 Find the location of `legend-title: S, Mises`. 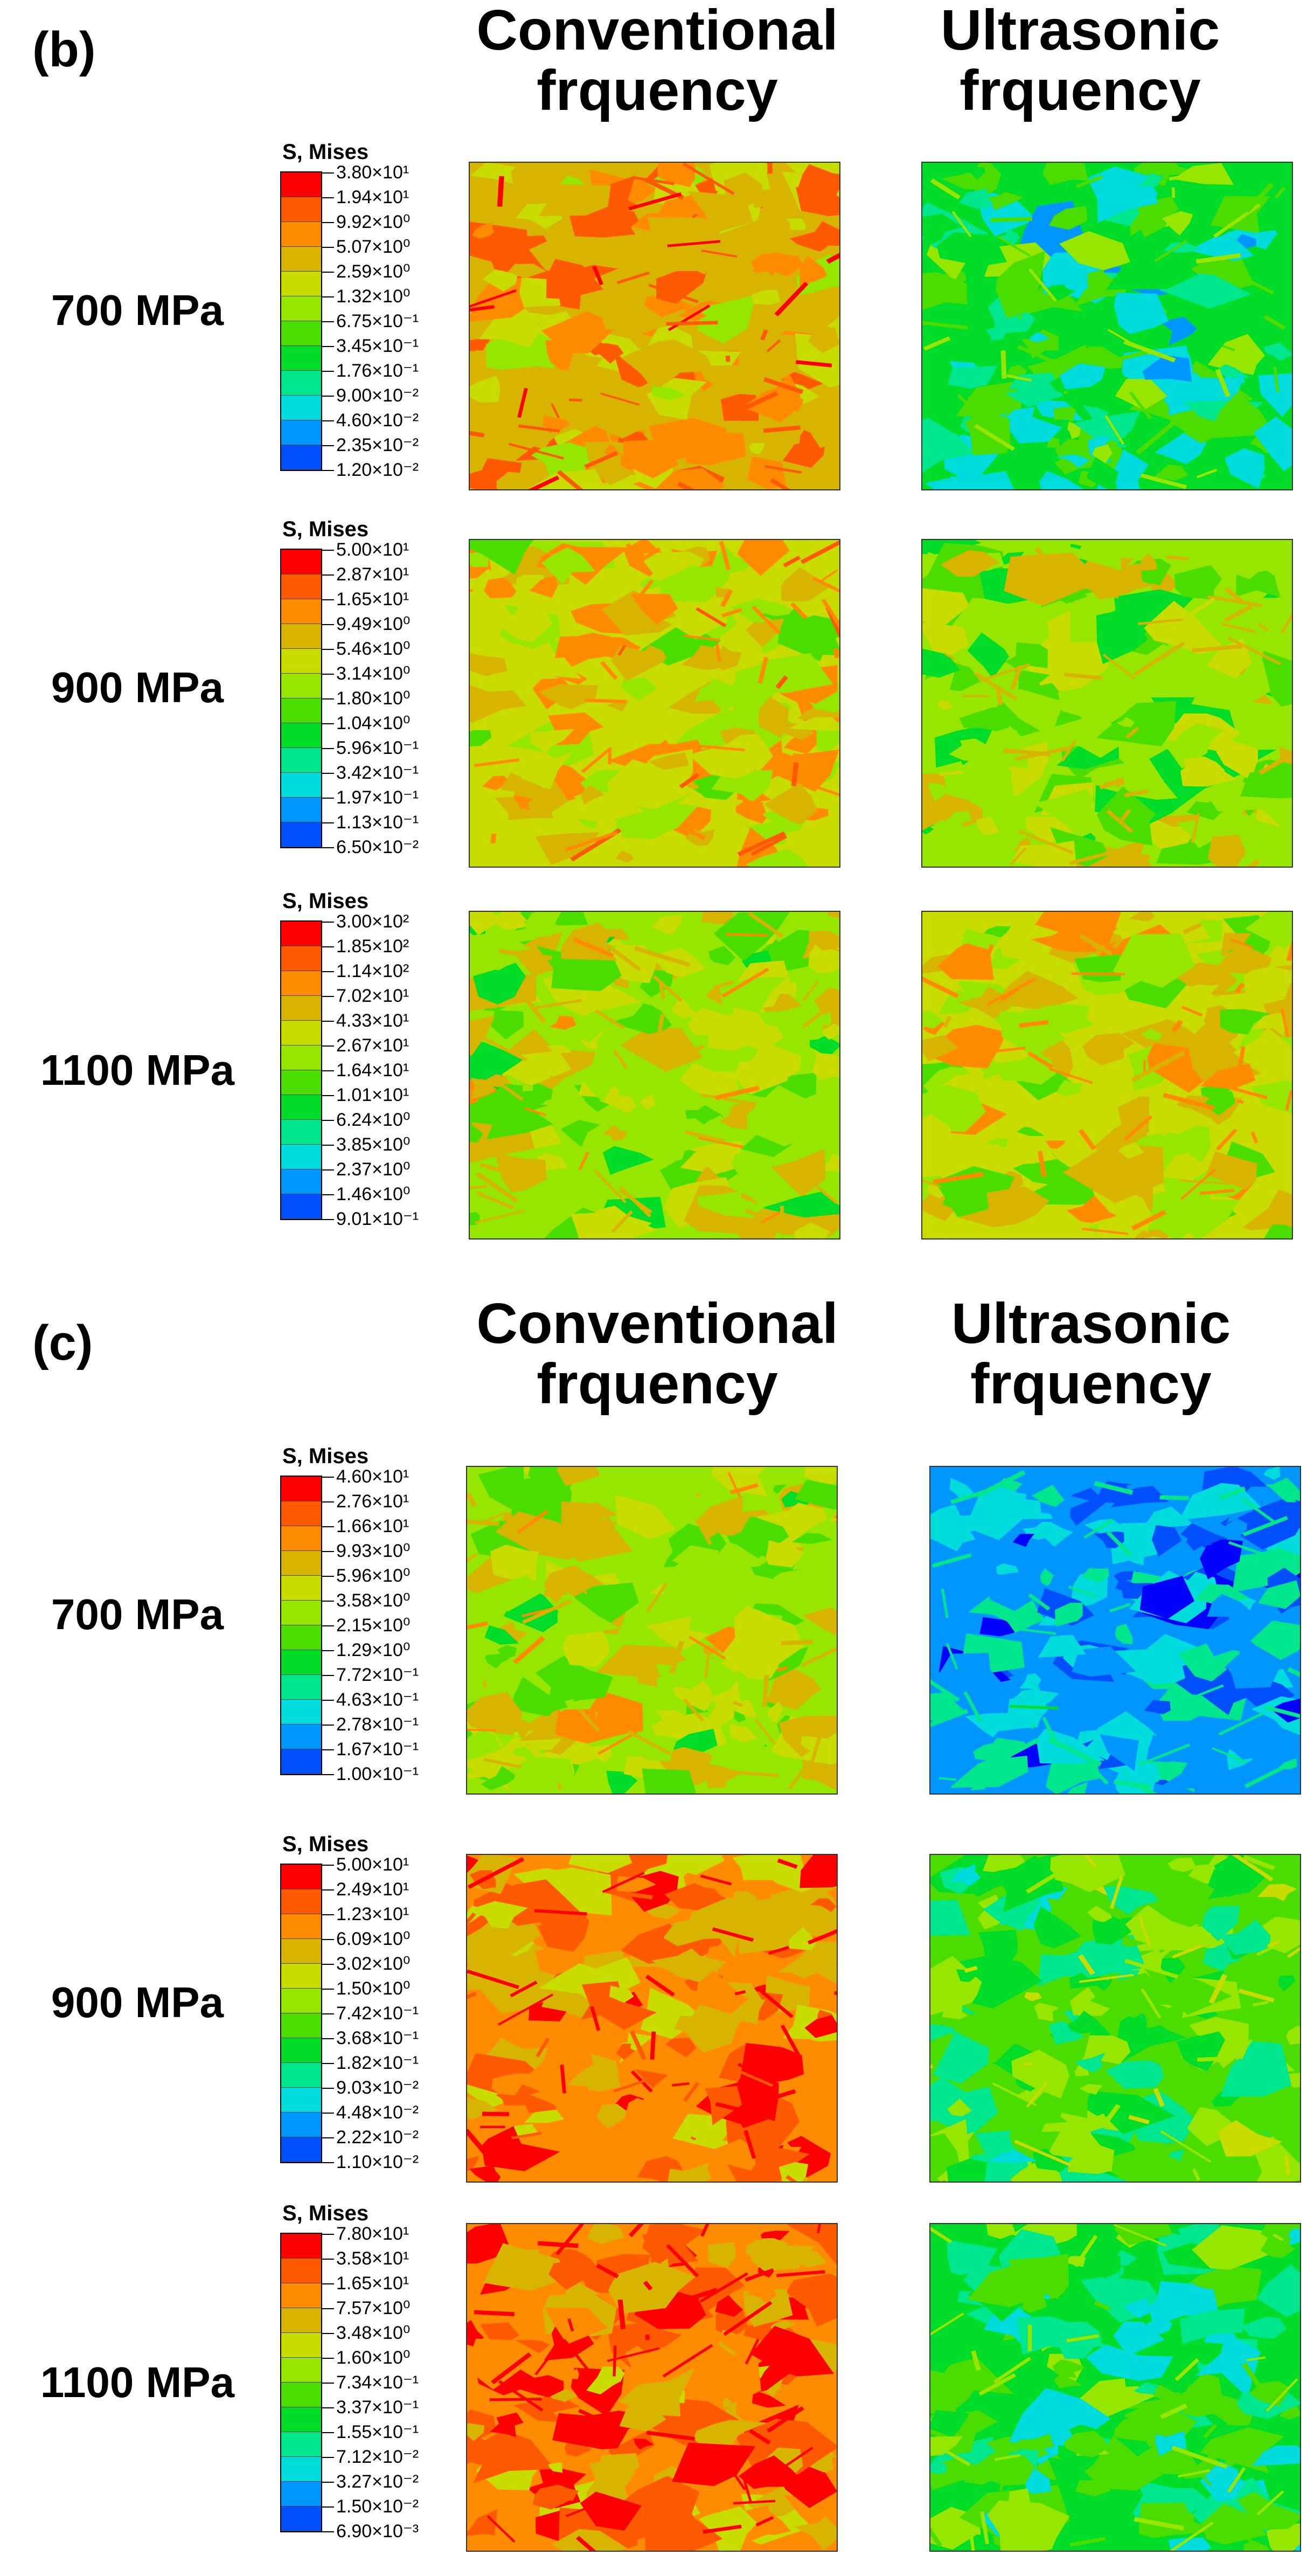

legend-title: S, Mises is located at coordinates (325, 1456).